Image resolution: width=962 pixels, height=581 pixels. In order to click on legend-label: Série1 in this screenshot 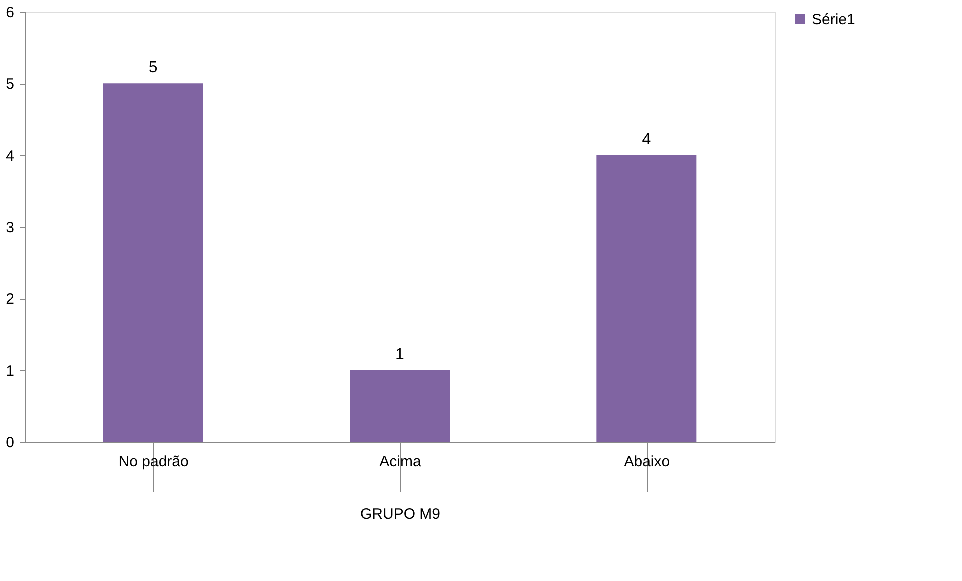, I will do `click(834, 20)`.